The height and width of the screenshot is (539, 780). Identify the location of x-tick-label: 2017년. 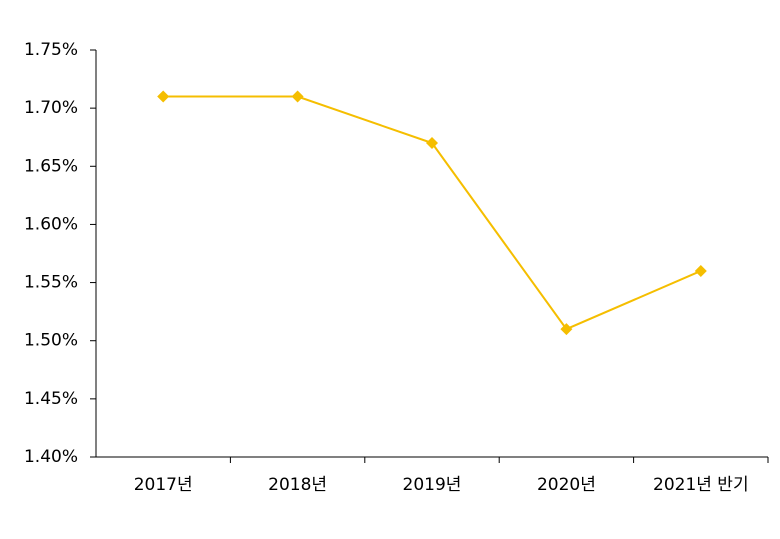
(163, 485).